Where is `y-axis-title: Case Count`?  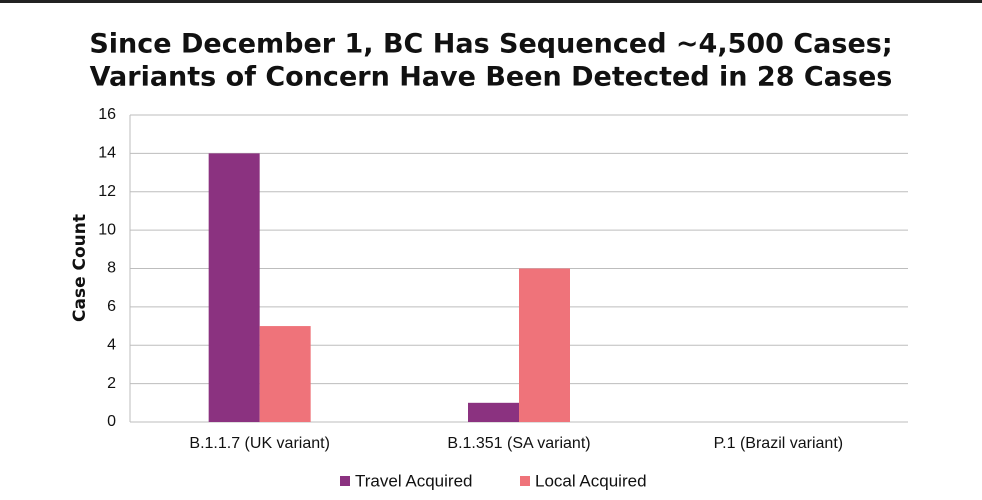 y-axis-title: Case Count is located at coordinates (80, 268).